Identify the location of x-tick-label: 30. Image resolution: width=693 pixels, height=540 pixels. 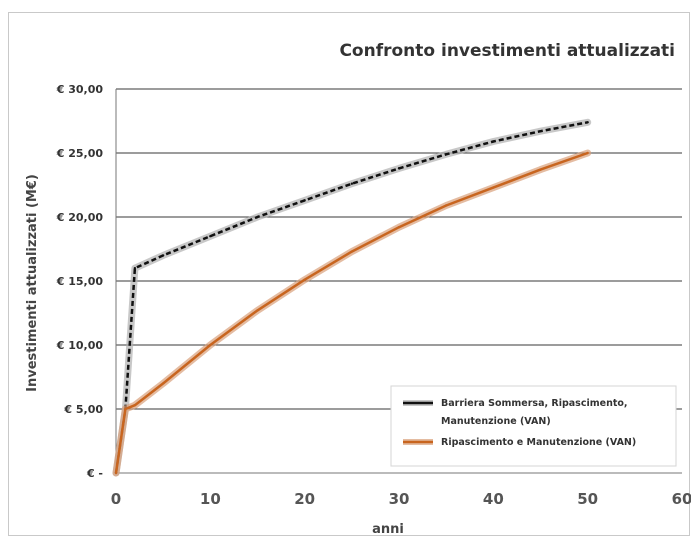
(399, 499).